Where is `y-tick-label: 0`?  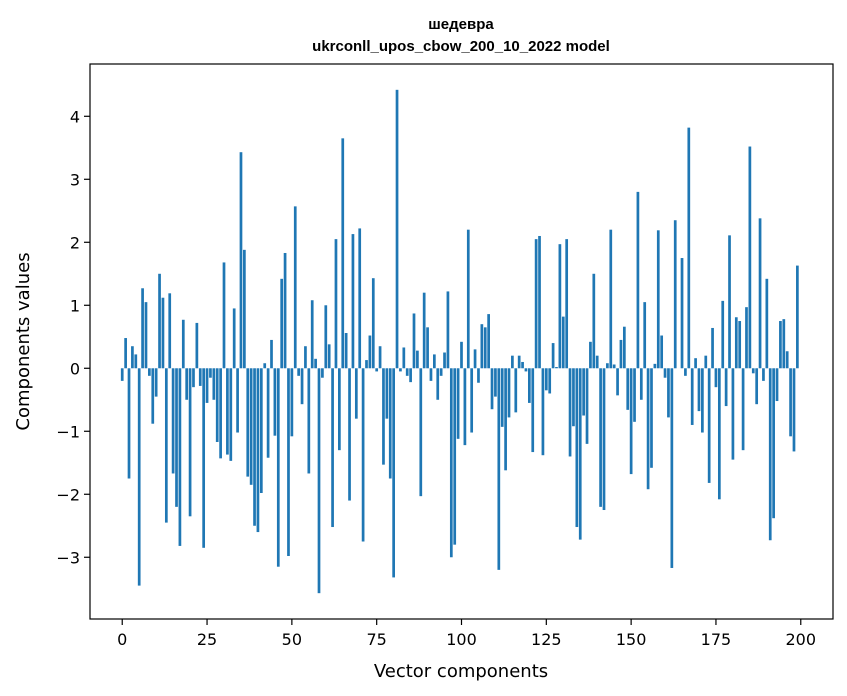 y-tick-label: 0 is located at coordinates (75, 368).